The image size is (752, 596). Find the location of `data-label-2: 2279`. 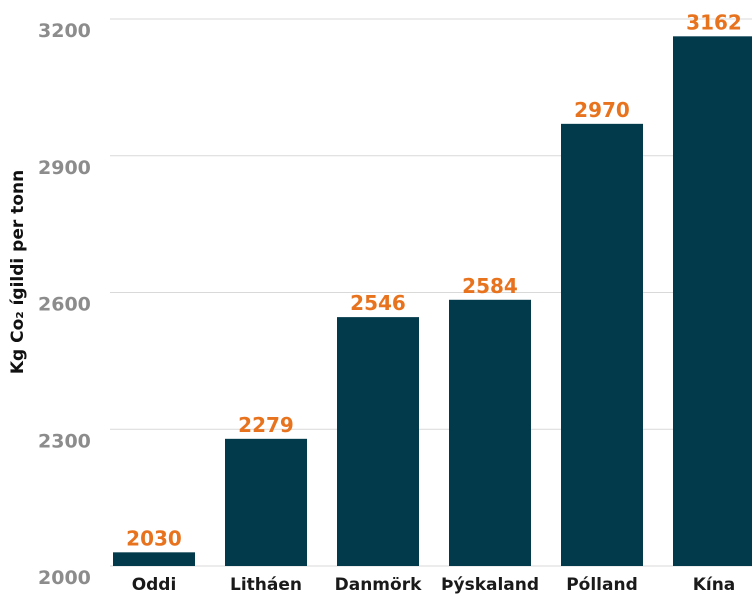

data-label-2: 2279 is located at coordinates (266, 425).